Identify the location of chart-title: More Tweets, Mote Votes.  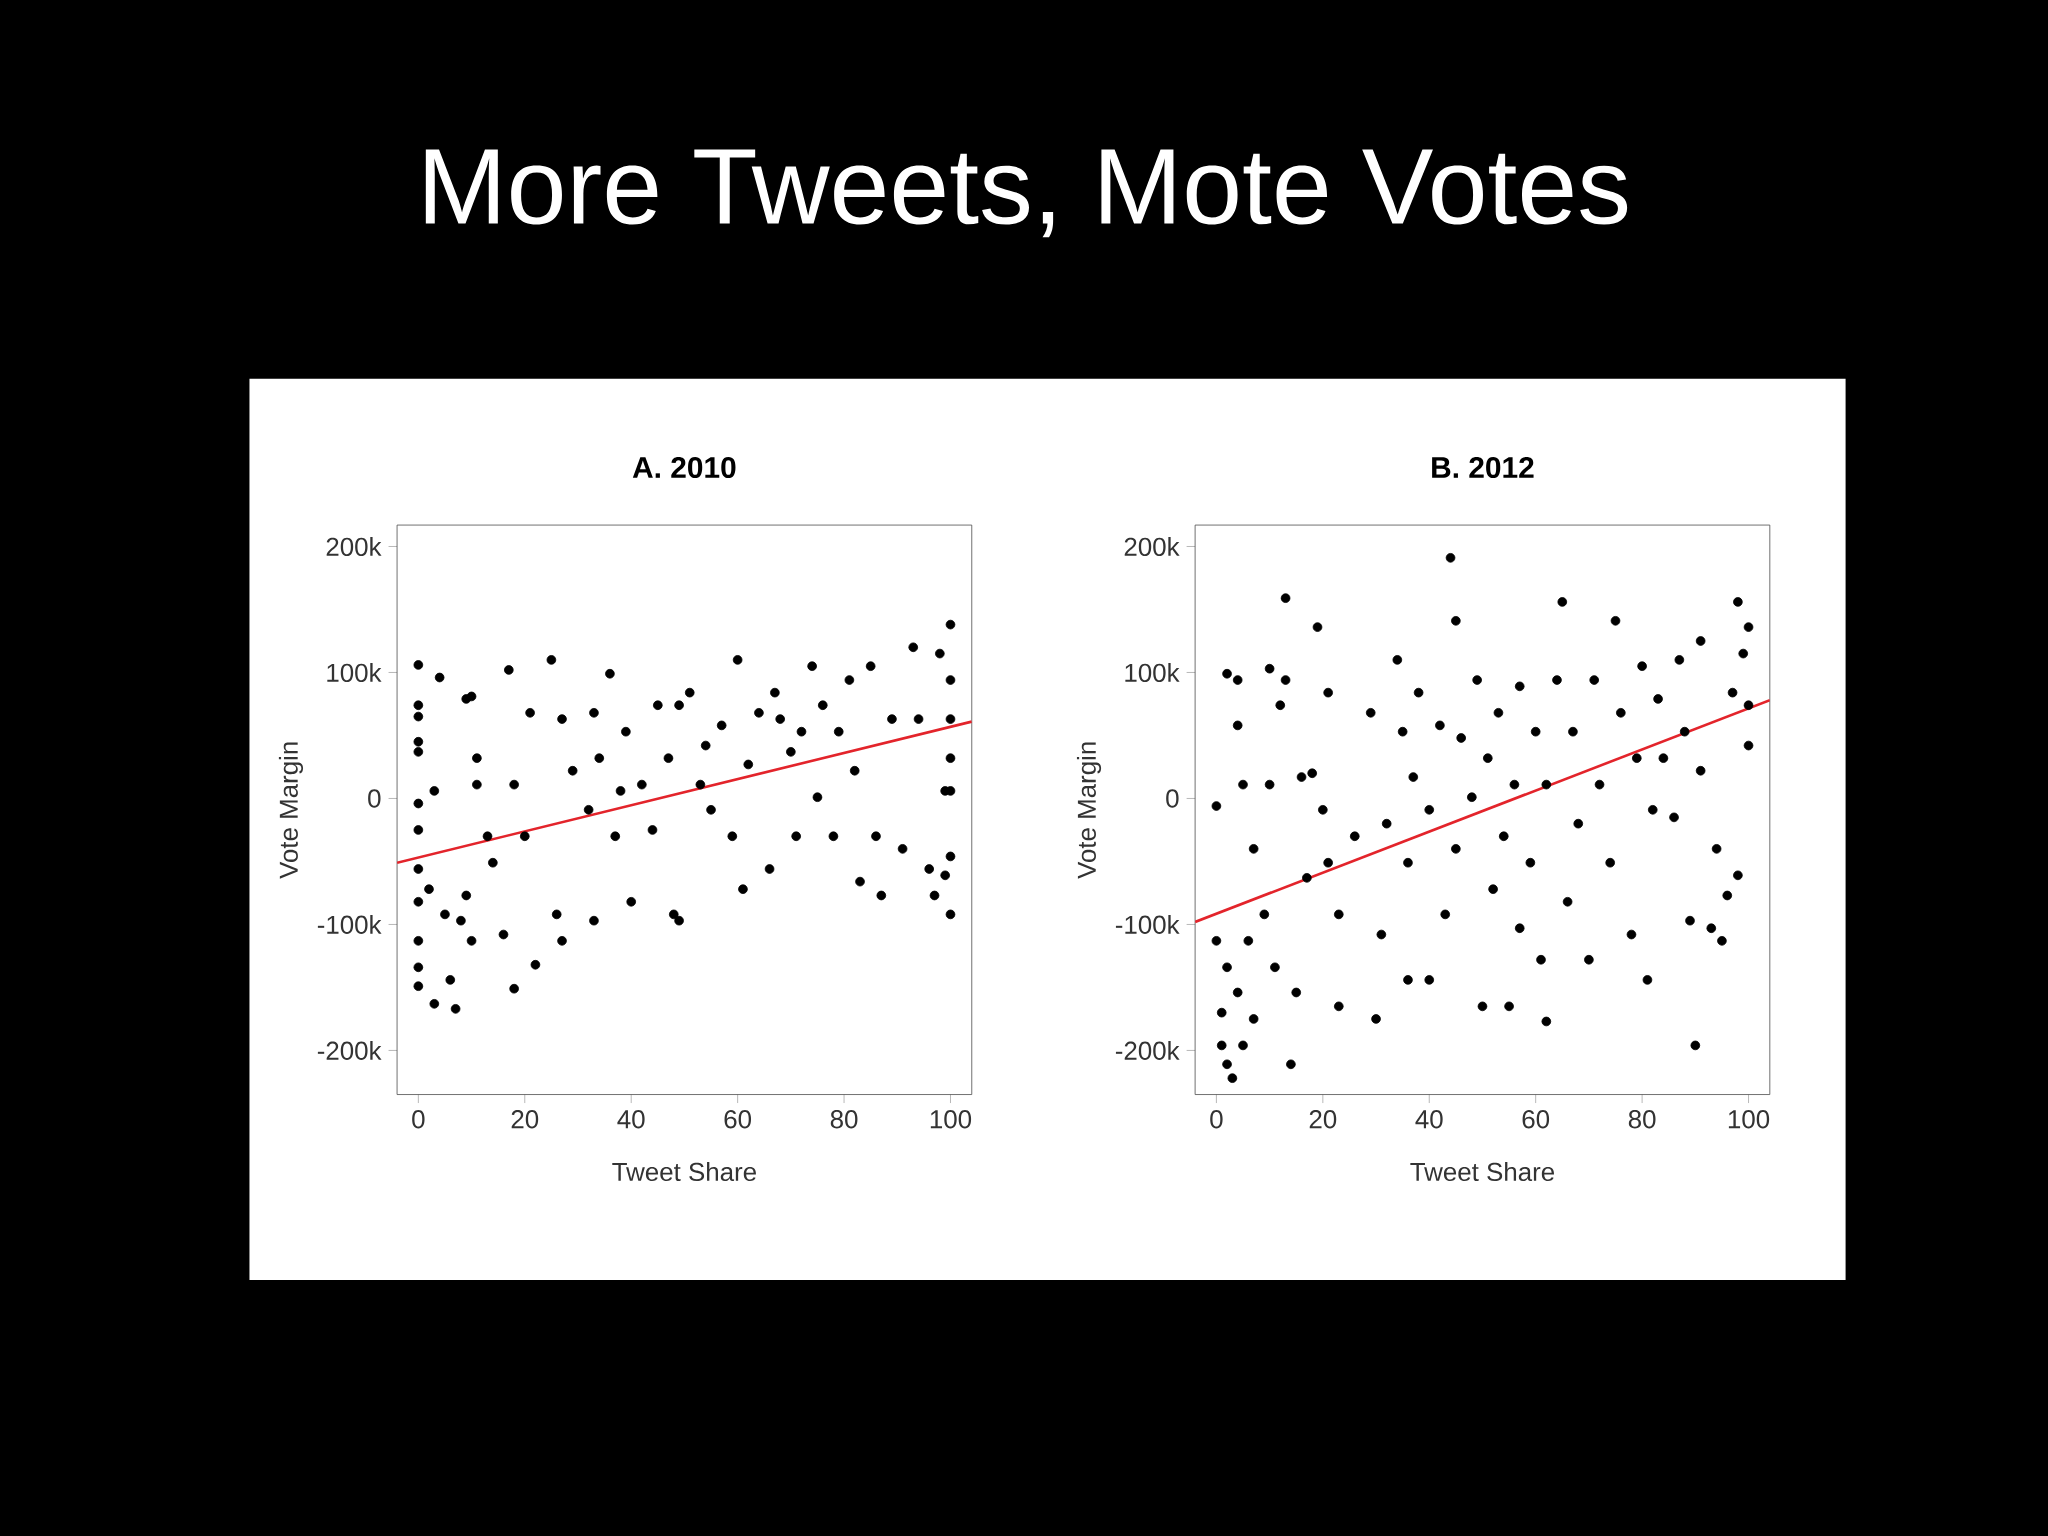
(1026, 193).